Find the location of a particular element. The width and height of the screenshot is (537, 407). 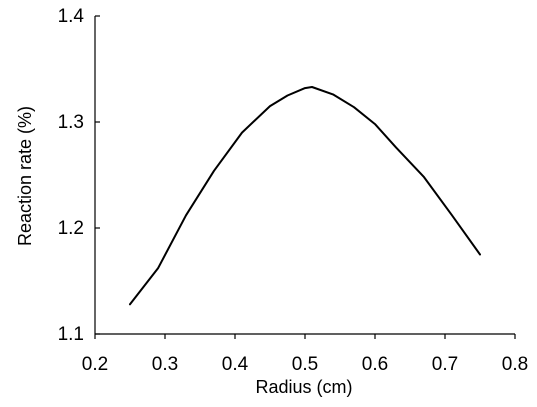

x-tick-label: 0.4 is located at coordinates (235, 364).